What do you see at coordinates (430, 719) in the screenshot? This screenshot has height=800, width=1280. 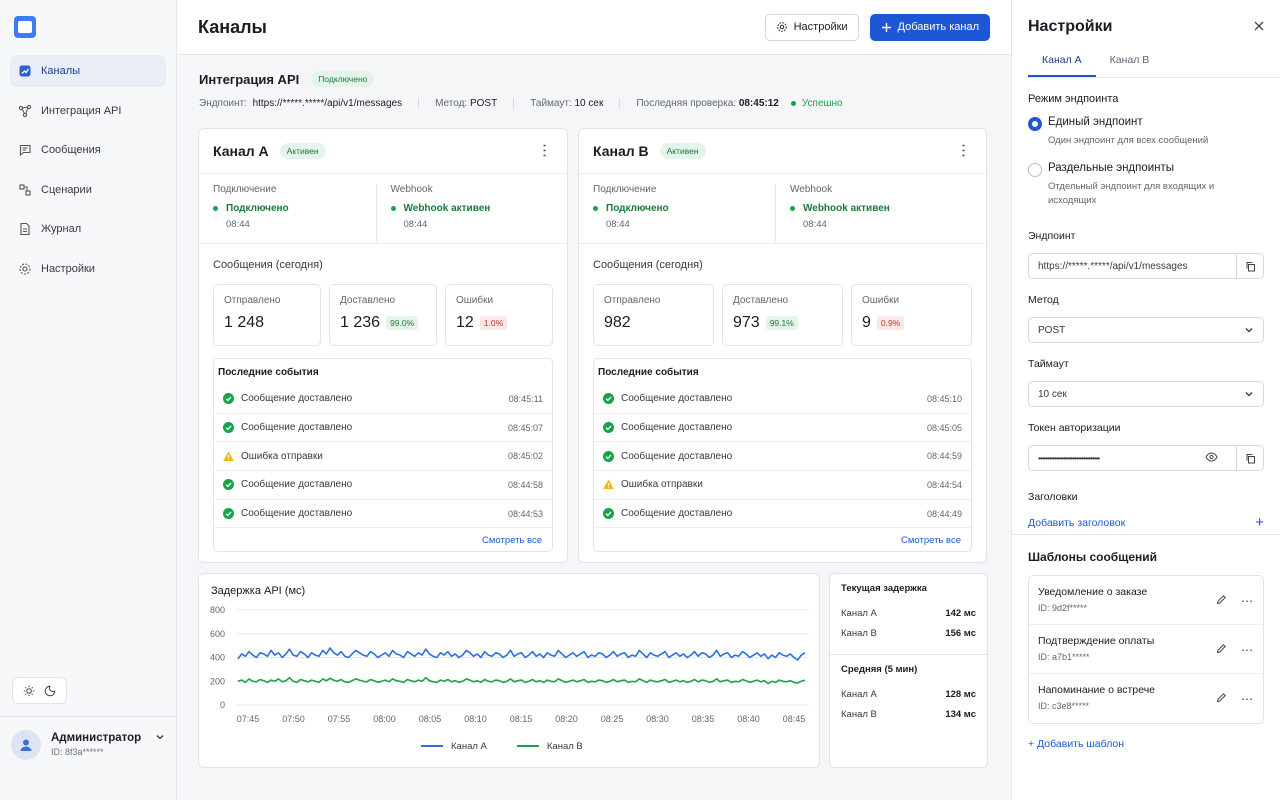 I see `x-tick-label: 08:05` at bounding box center [430, 719].